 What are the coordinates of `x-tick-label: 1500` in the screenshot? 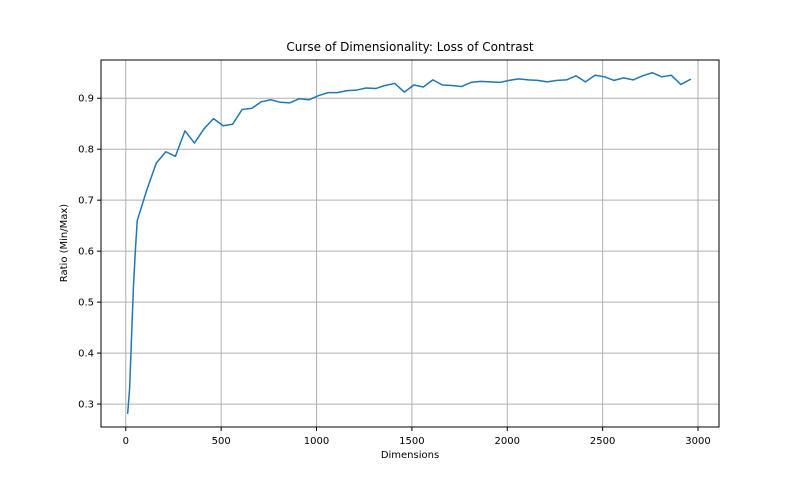 It's located at (411, 441).